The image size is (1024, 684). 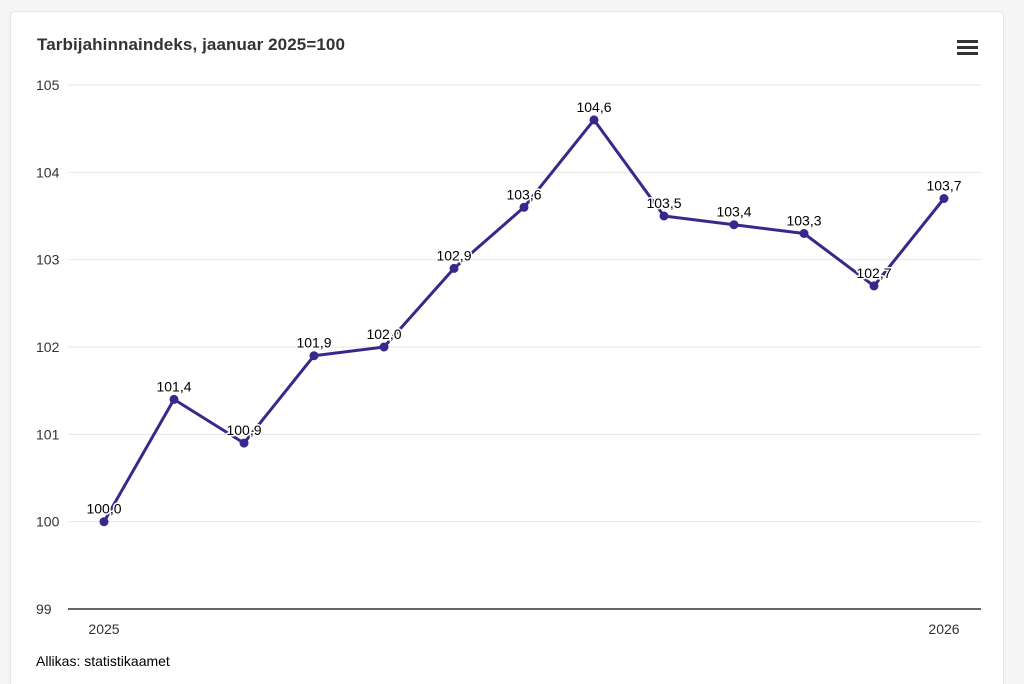 What do you see at coordinates (48, 172) in the screenshot?
I see `y-axis-tick-label: 104` at bounding box center [48, 172].